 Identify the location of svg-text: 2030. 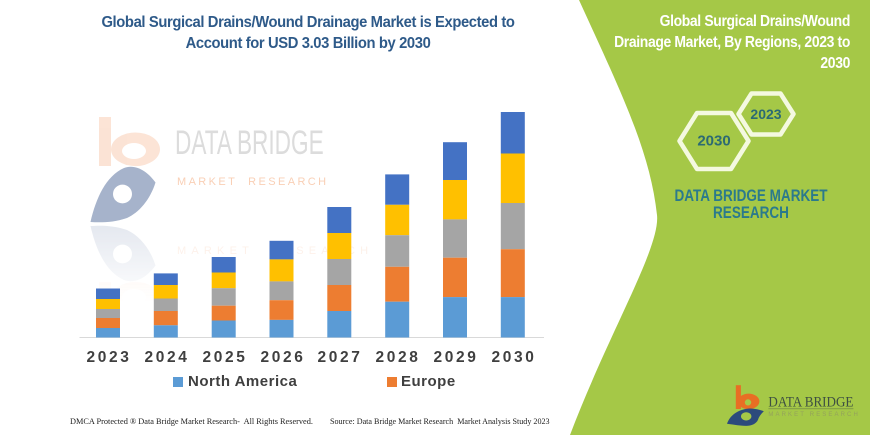
(713, 141).